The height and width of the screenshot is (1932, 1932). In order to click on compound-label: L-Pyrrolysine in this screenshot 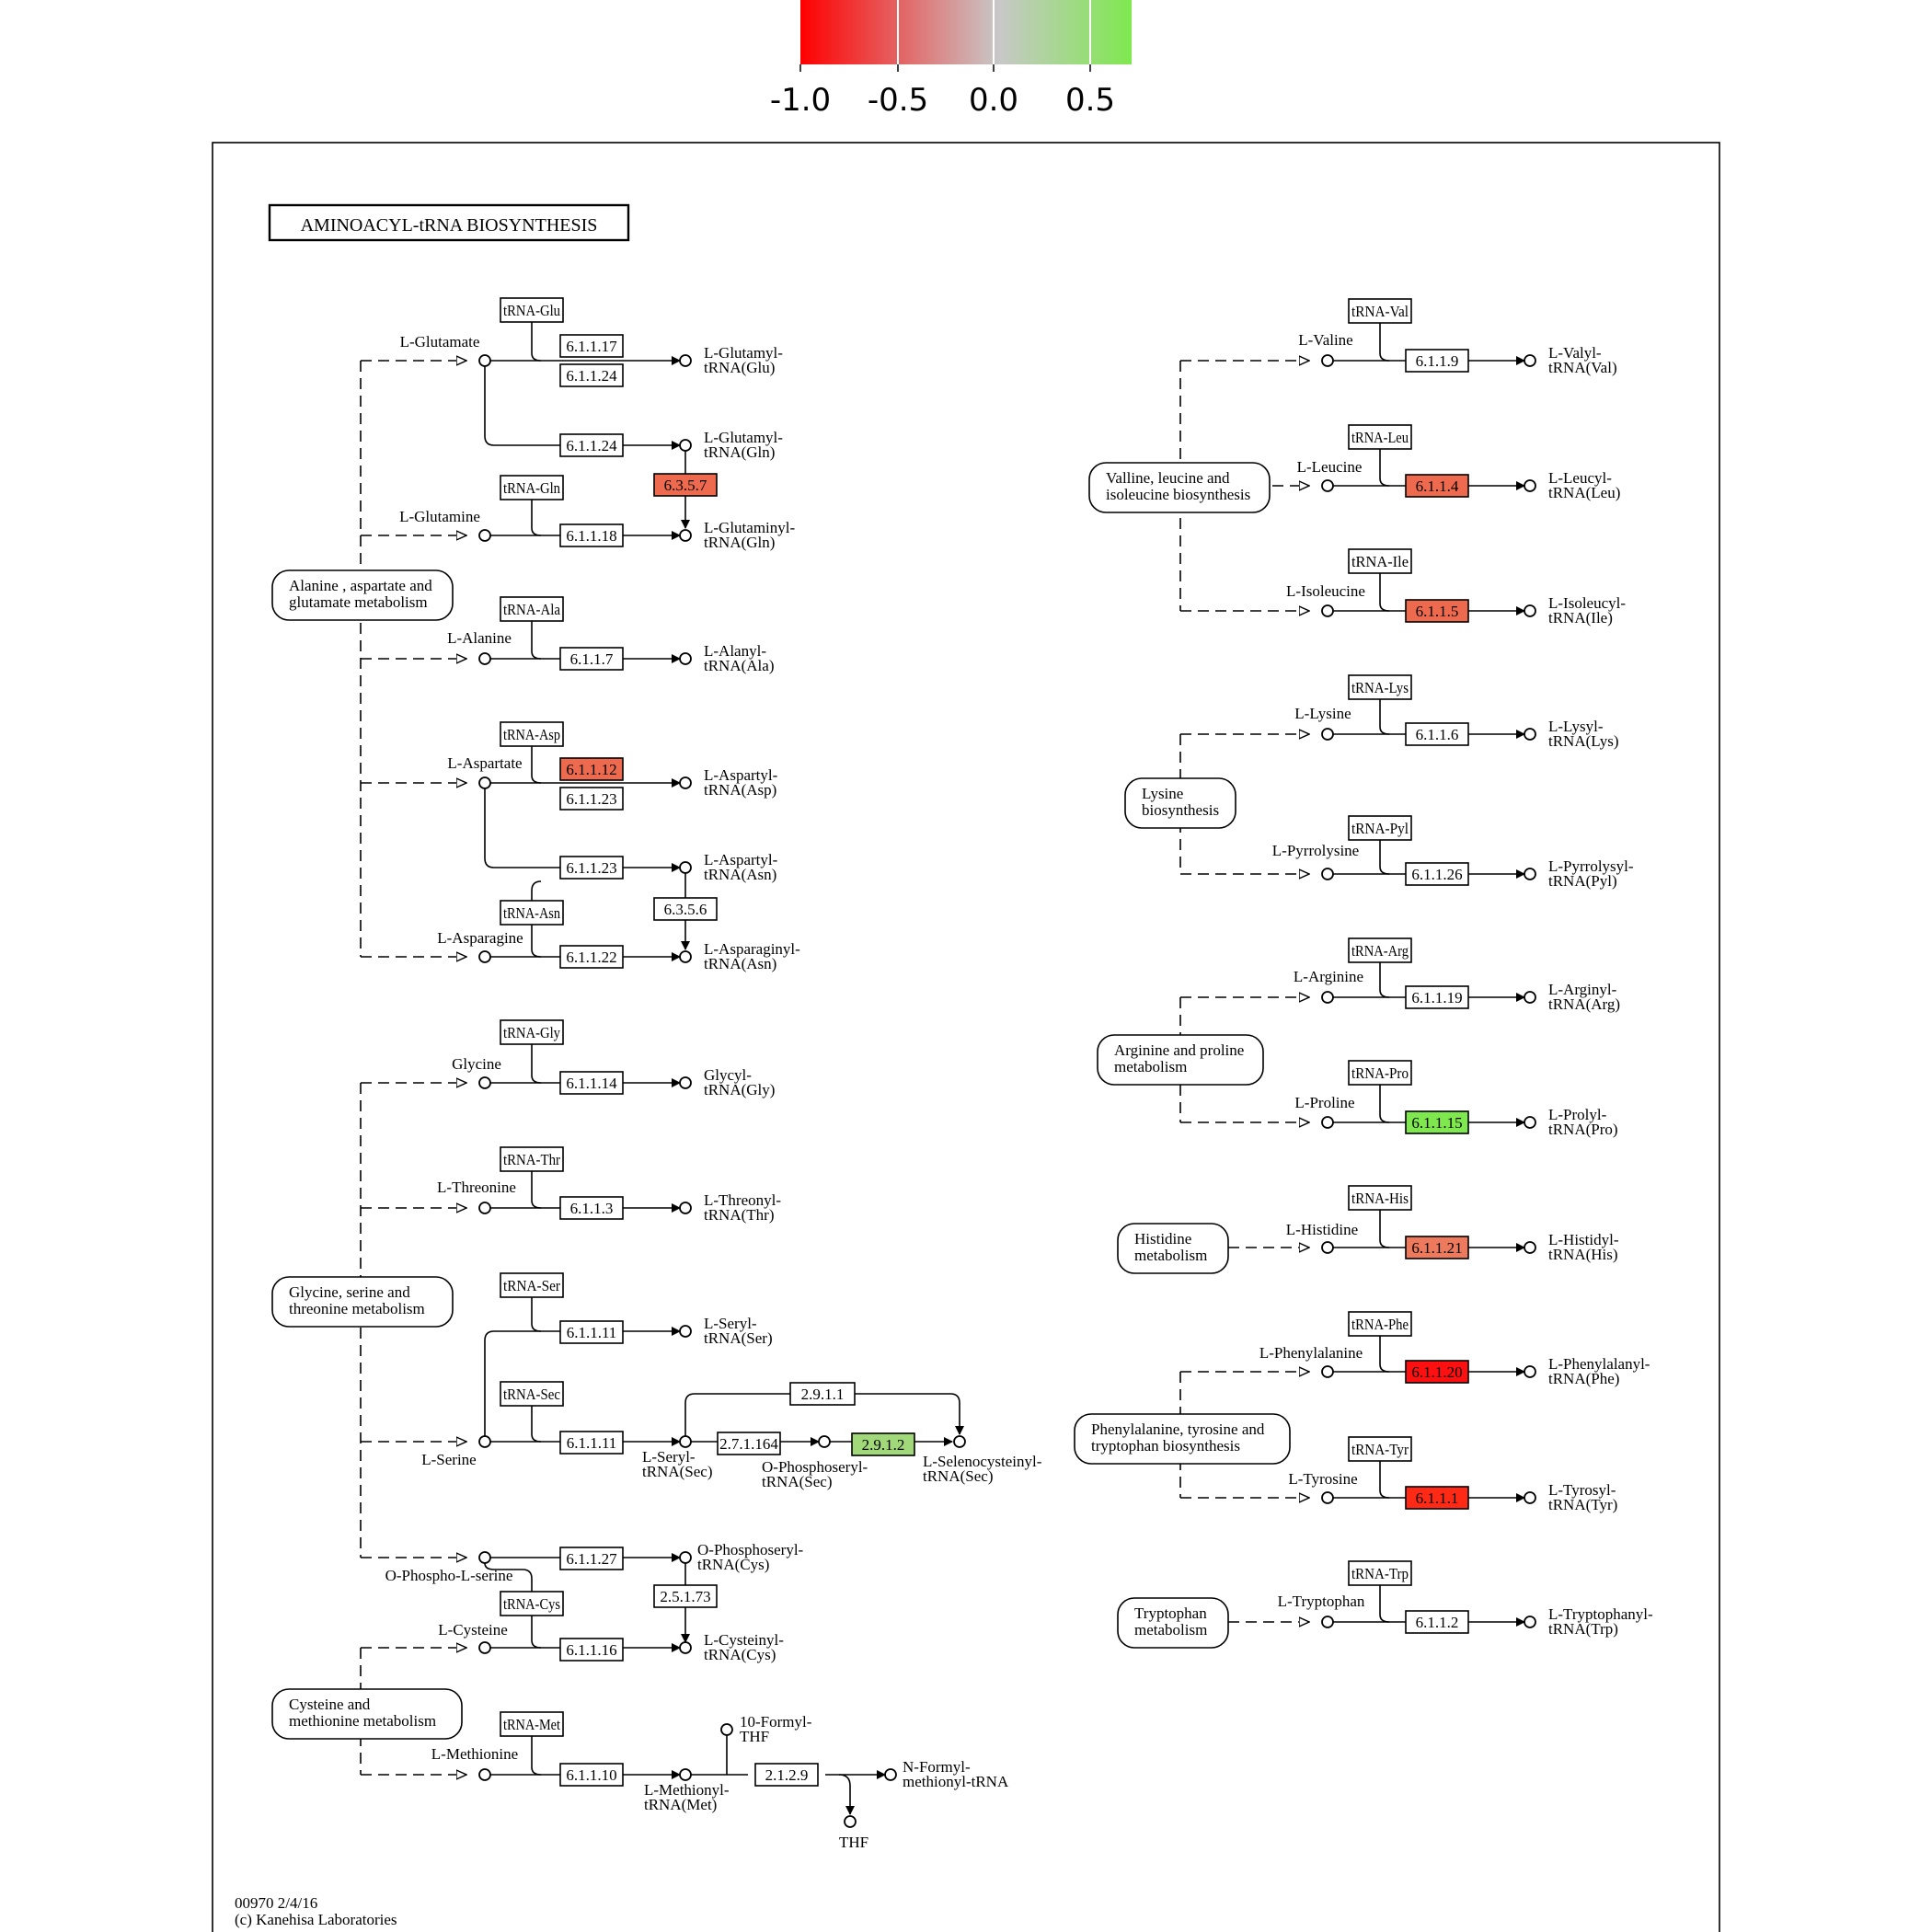, I will do `click(1315, 850)`.